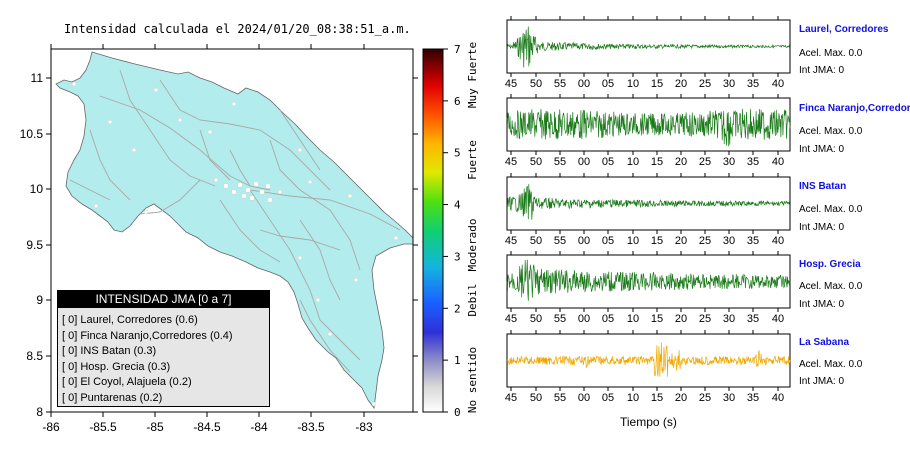  I want to click on station-name: Finca Naranjo,Corredores, so click(854, 108).